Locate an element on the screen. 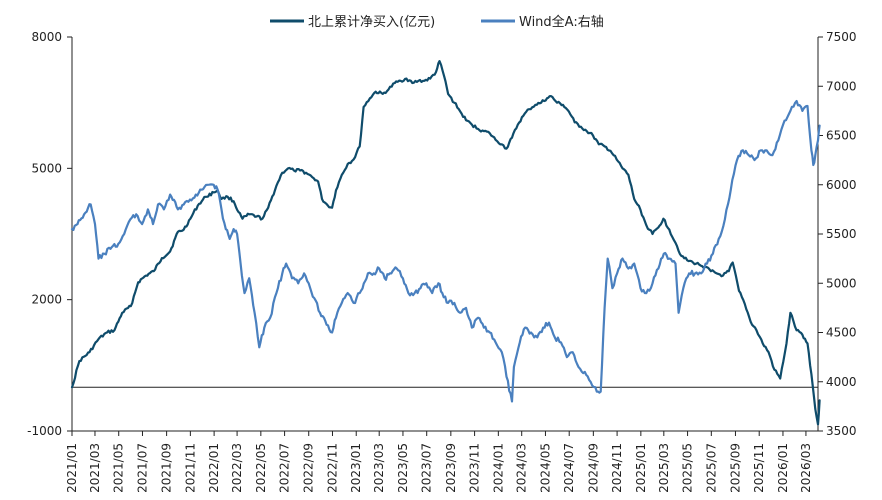 Image resolution: width=882 pixels, height=500 pixels. x-tick-label: 2021/07 is located at coordinates (142, 468).